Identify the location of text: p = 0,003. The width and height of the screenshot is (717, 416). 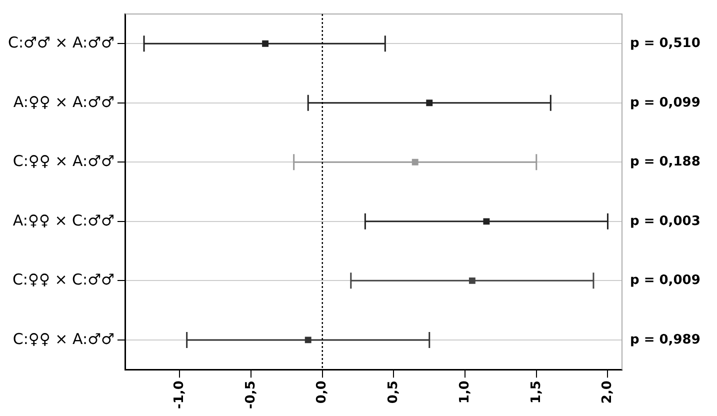
(665, 221).